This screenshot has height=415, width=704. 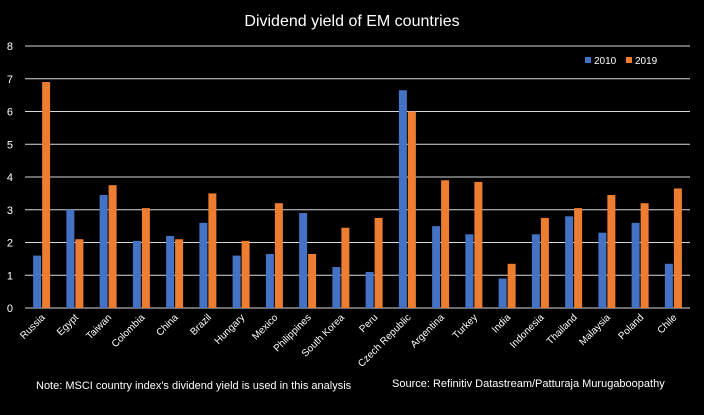 What do you see at coordinates (37, 281) in the screenshot?
I see `bar-2010-russia` at bounding box center [37, 281].